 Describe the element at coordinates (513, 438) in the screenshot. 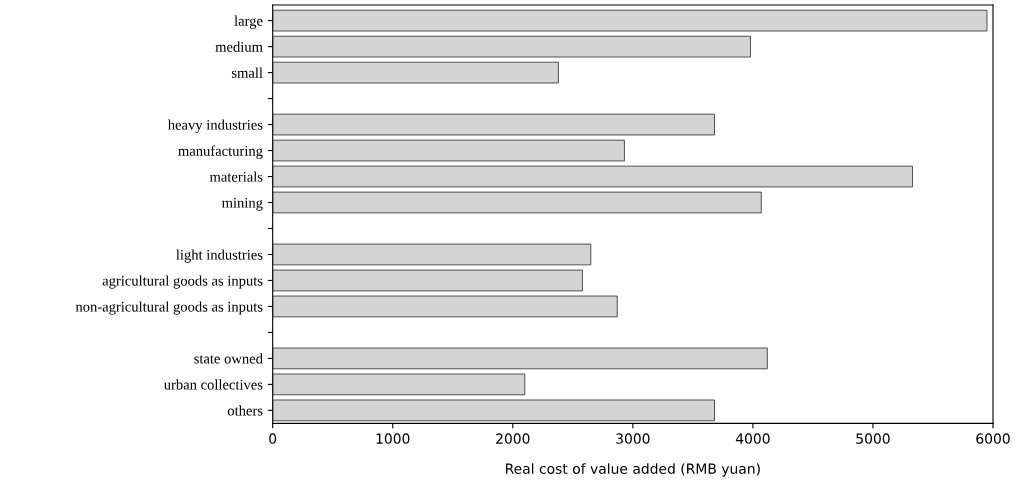

I see `x-tick-label: 2000` at that location.